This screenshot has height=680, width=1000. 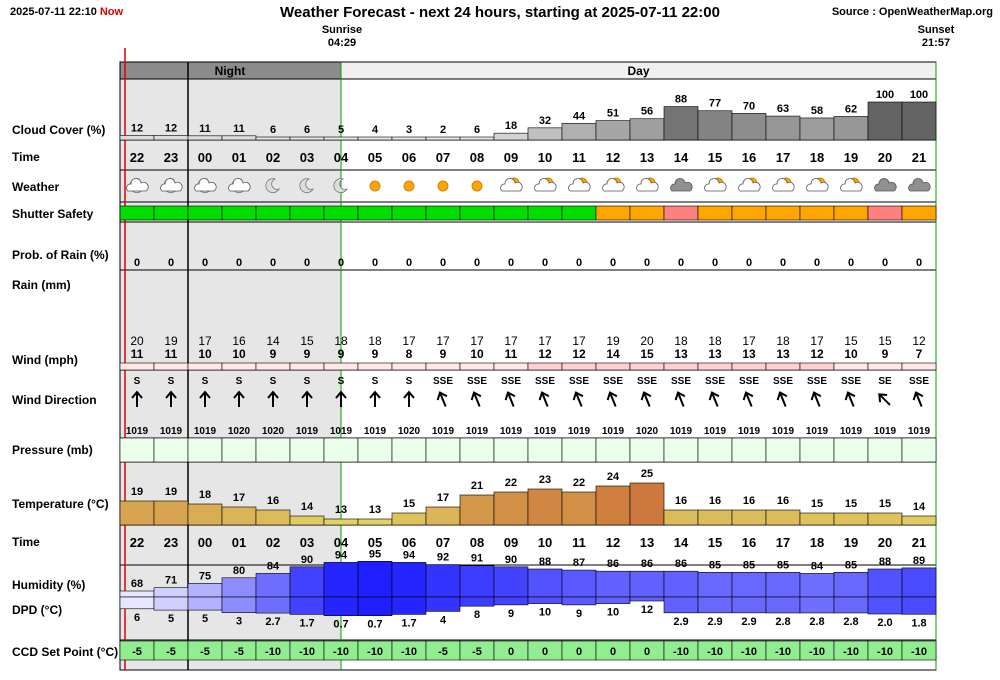 I want to click on temperature-value: 21, so click(x=477, y=486).